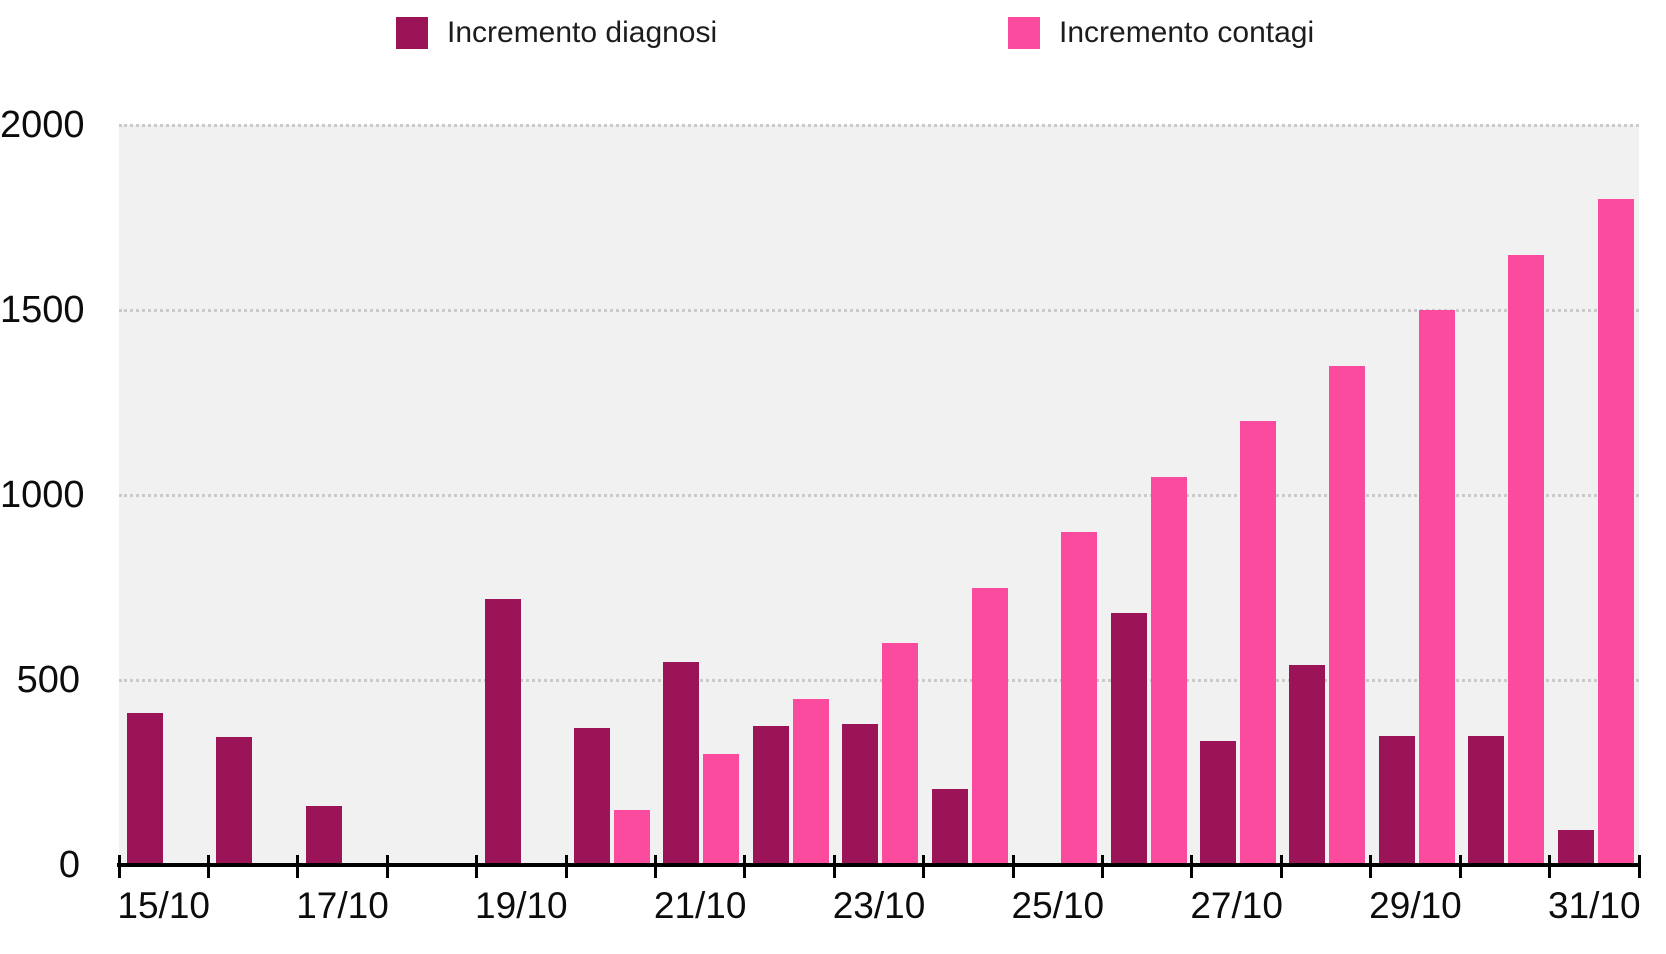 This screenshot has height=954, width=1666. What do you see at coordinates (681, 763) in the screenshot?
I see `bar-diagnosi-21/10` at bounding box center [681, 763].